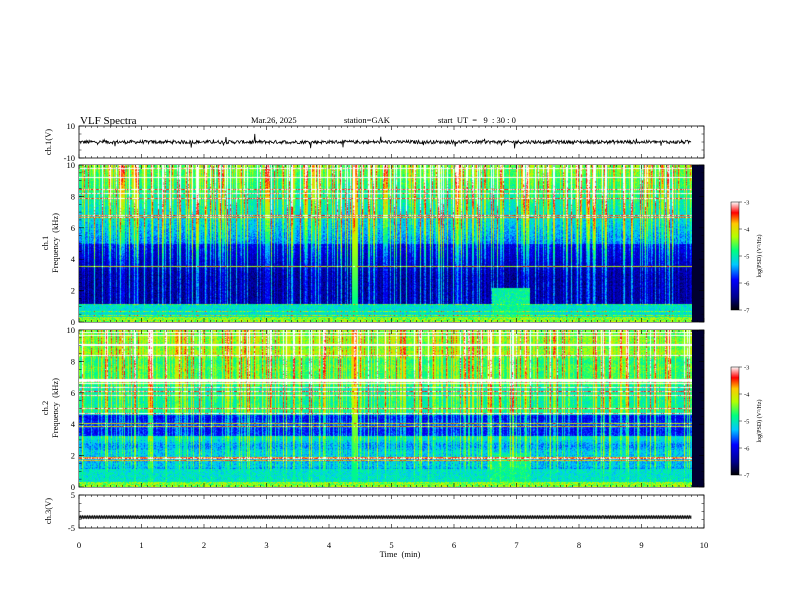  I want to click on y-tick-label: -5, so click(71, 528).